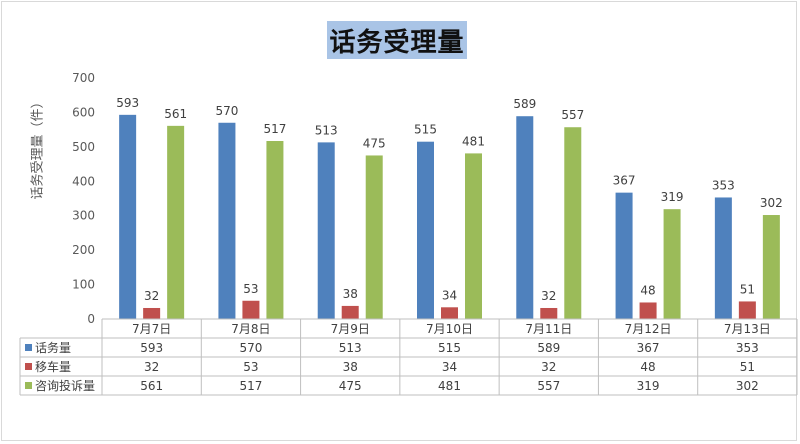 The image size is (800, 444). I want to click on data-label: 513, so click(326, 130).